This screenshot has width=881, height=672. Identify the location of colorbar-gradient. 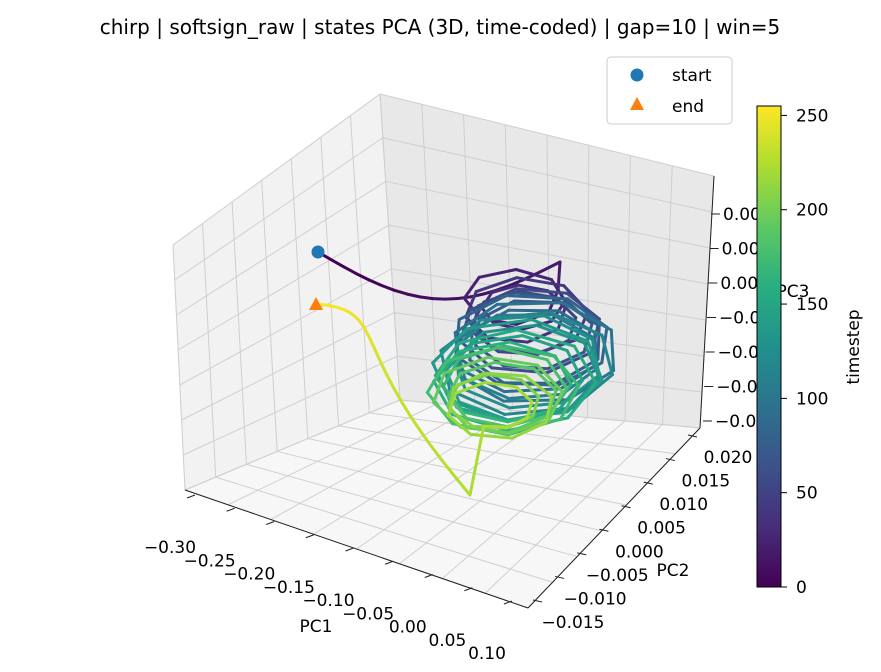
(769, 346).